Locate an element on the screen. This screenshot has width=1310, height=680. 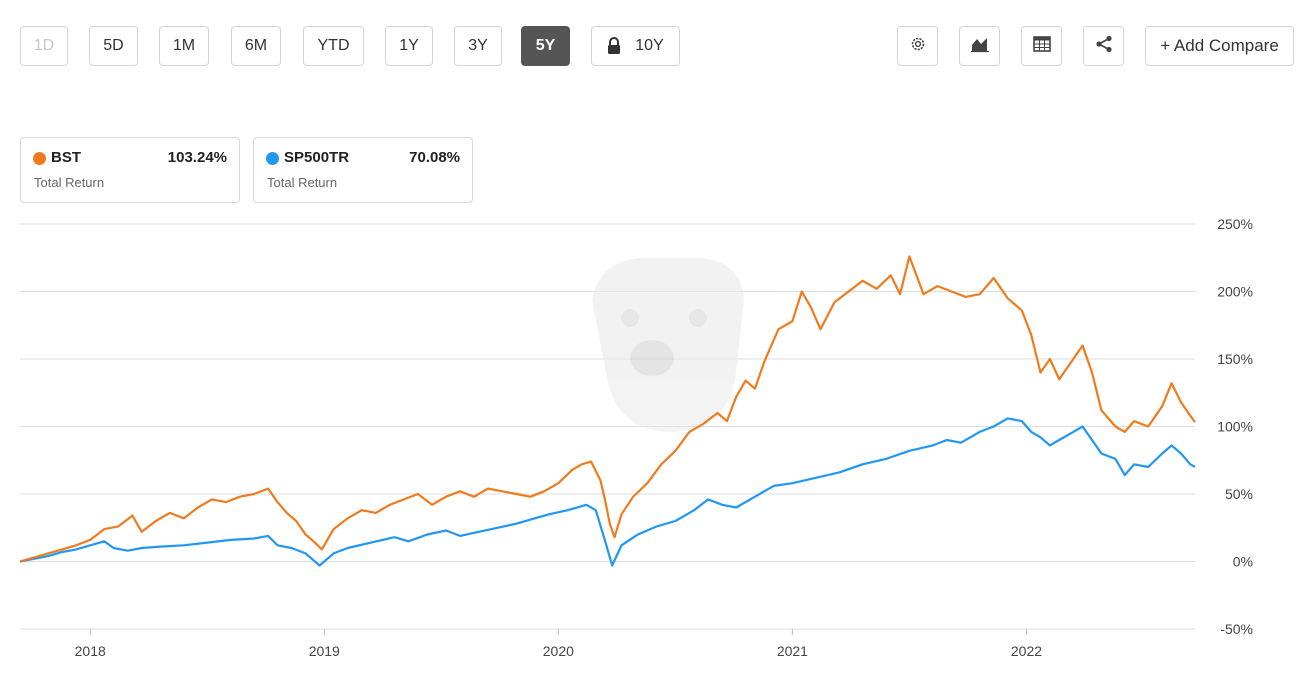
y-tick-label: -50% is located at coordinates (1236, 629).